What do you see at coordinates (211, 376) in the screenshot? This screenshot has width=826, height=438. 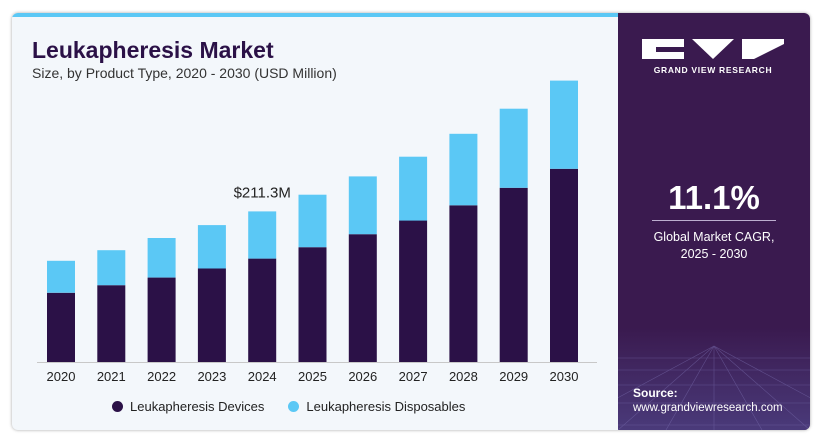 I see `x-tick-label-2023: 2023` at bounding box center [211, 376].